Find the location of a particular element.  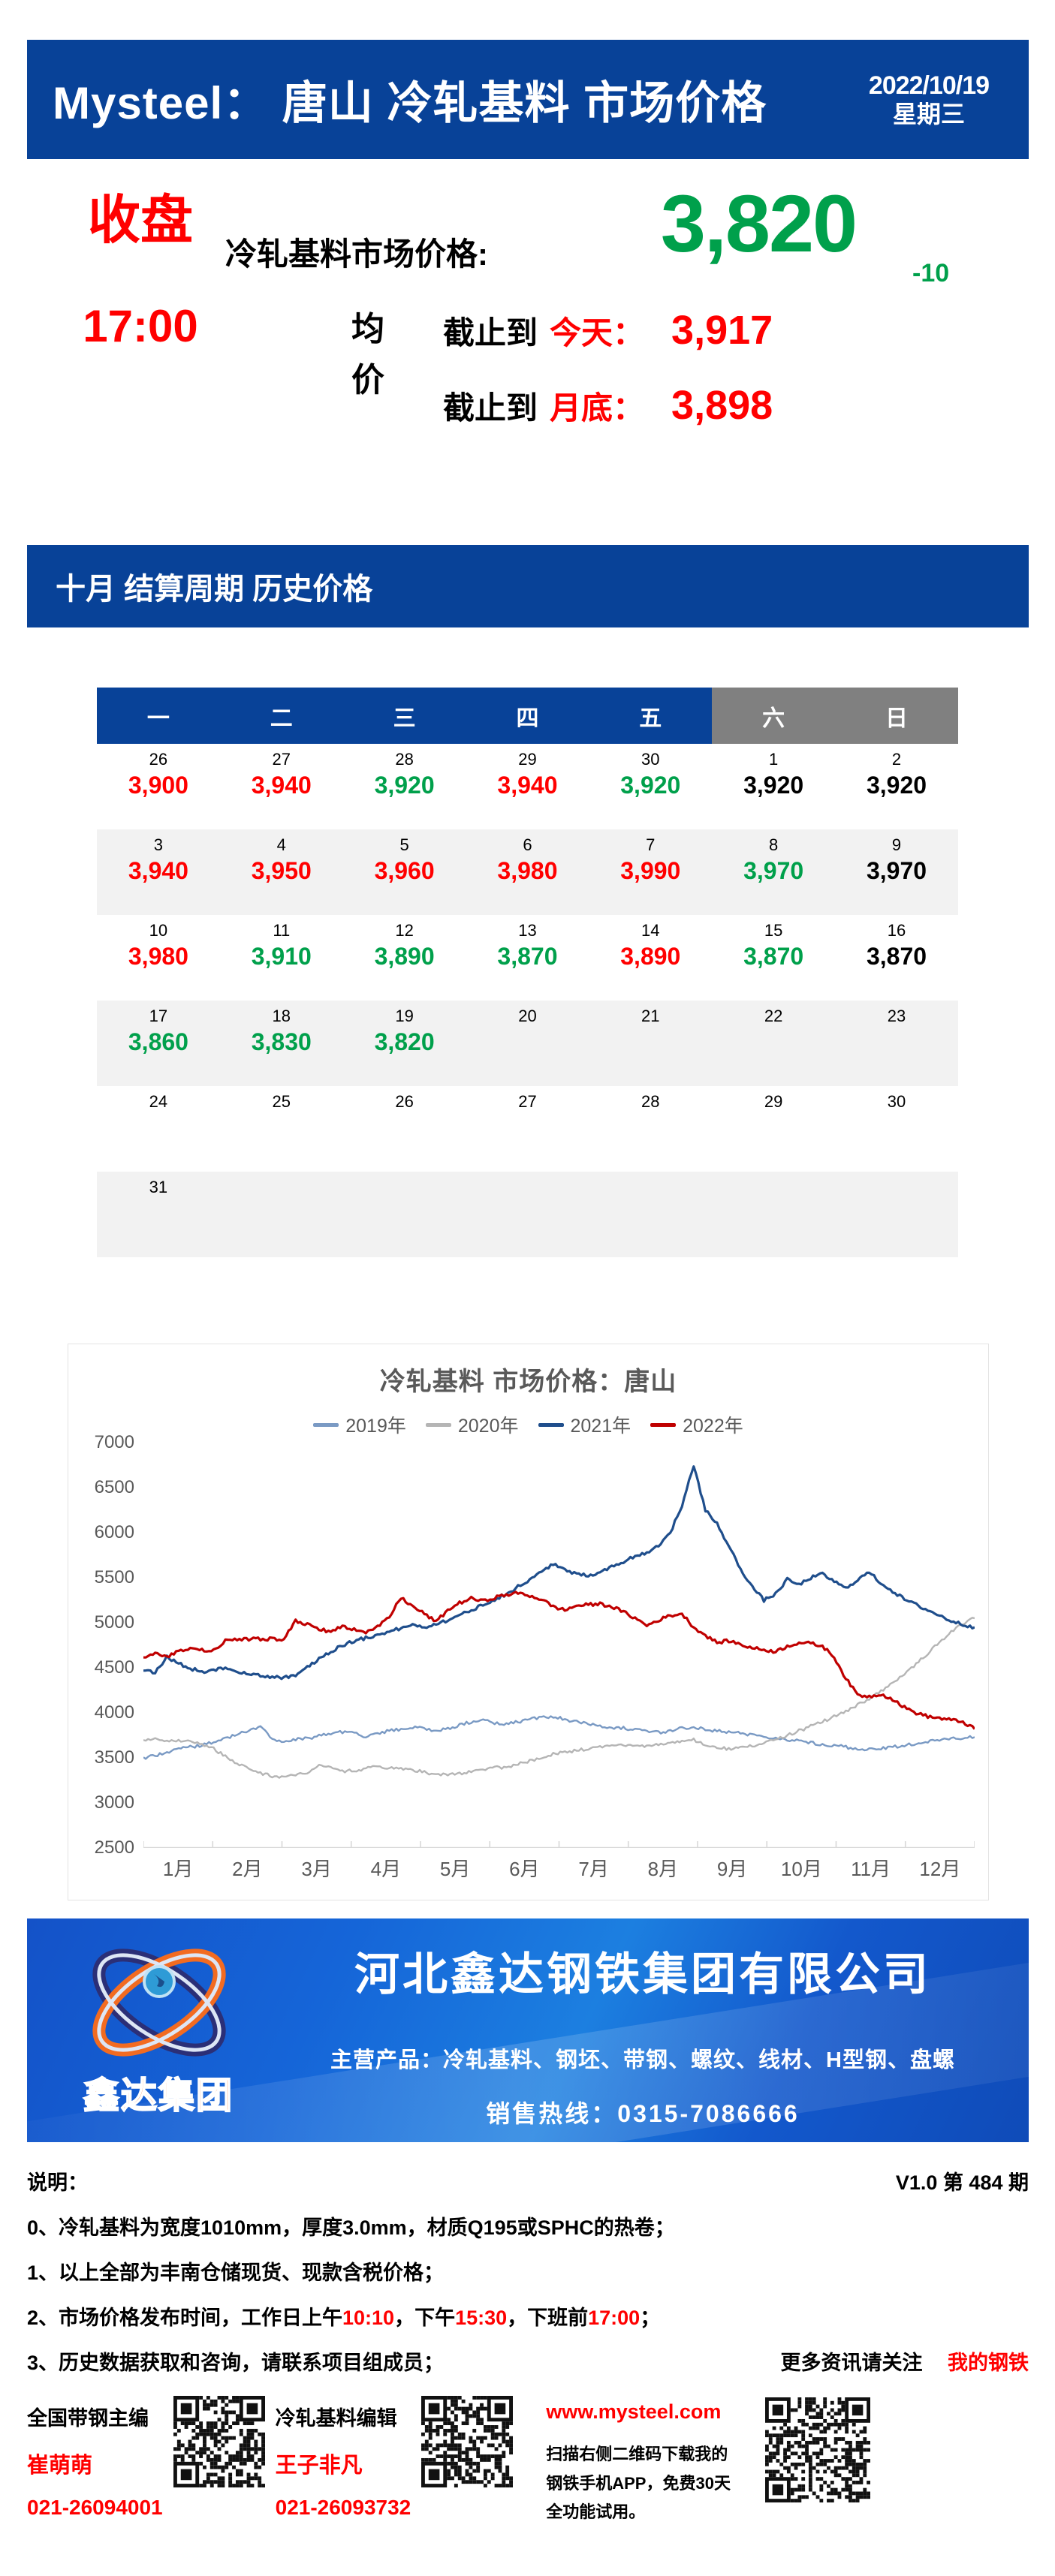

calendar-week-row: 17 3,860 18 3,830 19 3,820 20 21 22 23 is located at coordinates (527, 1043).